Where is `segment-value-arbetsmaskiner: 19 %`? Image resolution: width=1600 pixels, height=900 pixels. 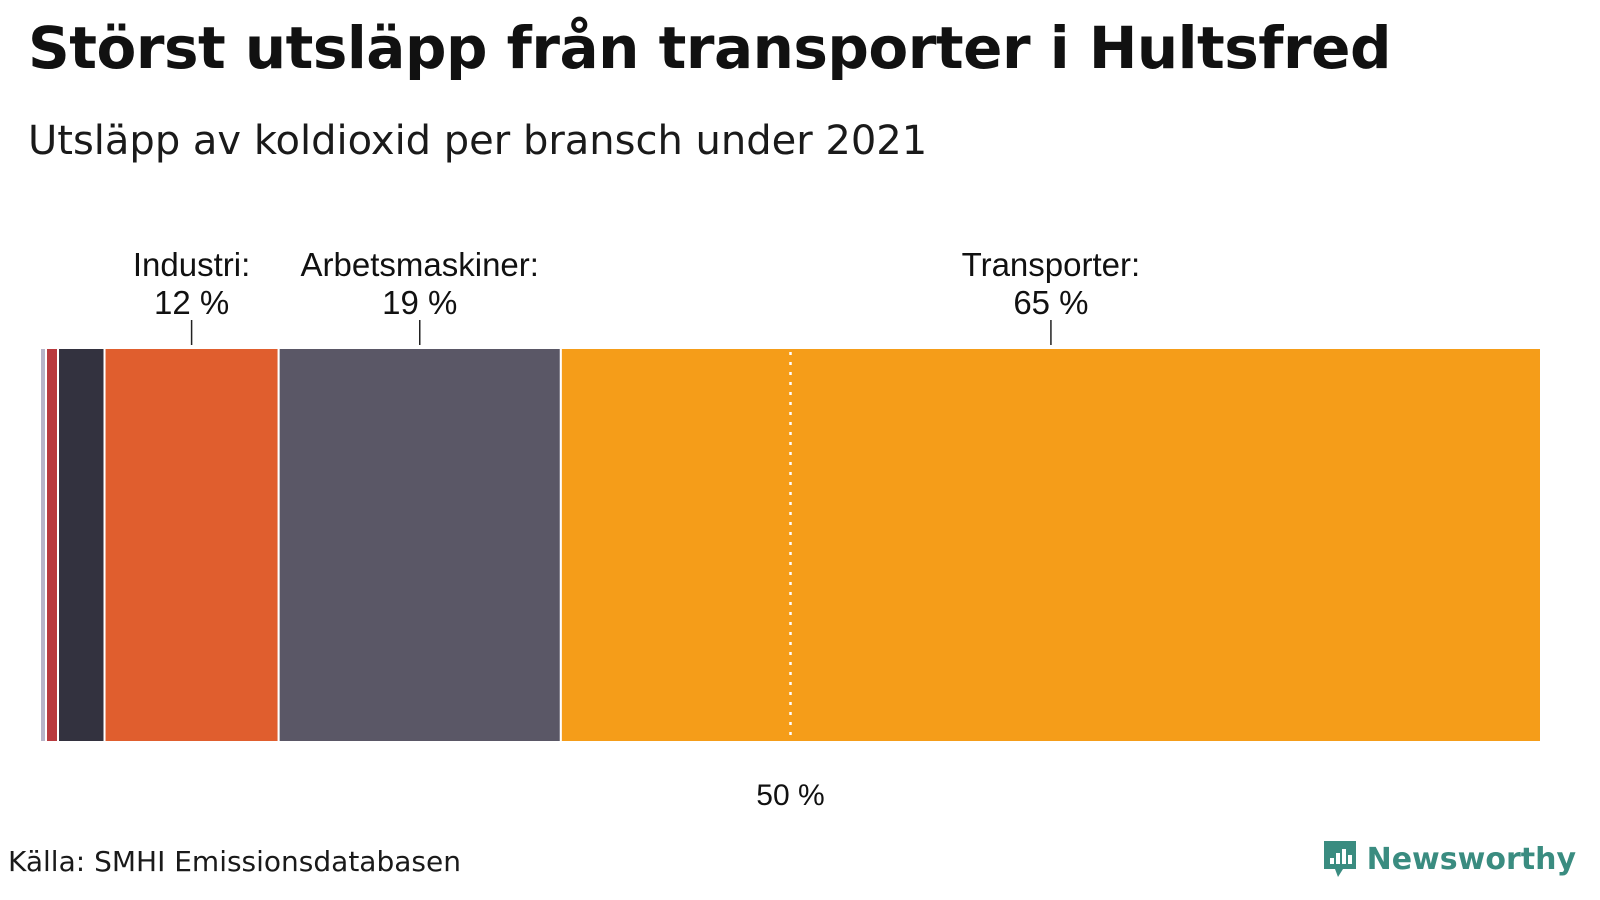 segment-value-arbetsmaskiner: 19 % is located at coordinates (419, 302).